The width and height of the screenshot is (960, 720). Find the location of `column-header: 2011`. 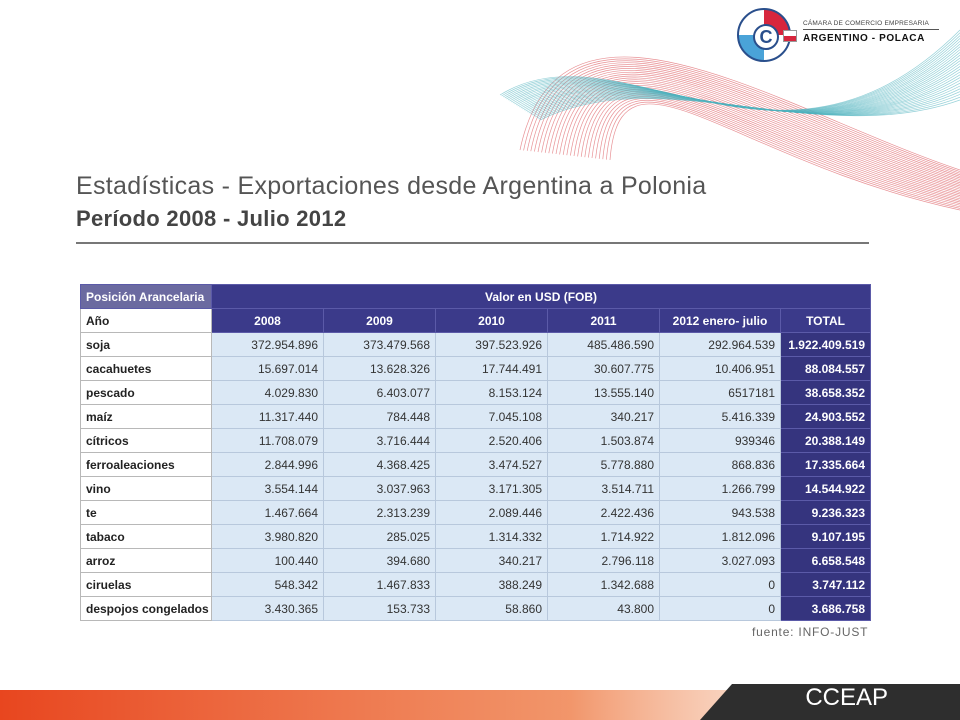

column-header: 2011 is located at coordinates (603, 320).